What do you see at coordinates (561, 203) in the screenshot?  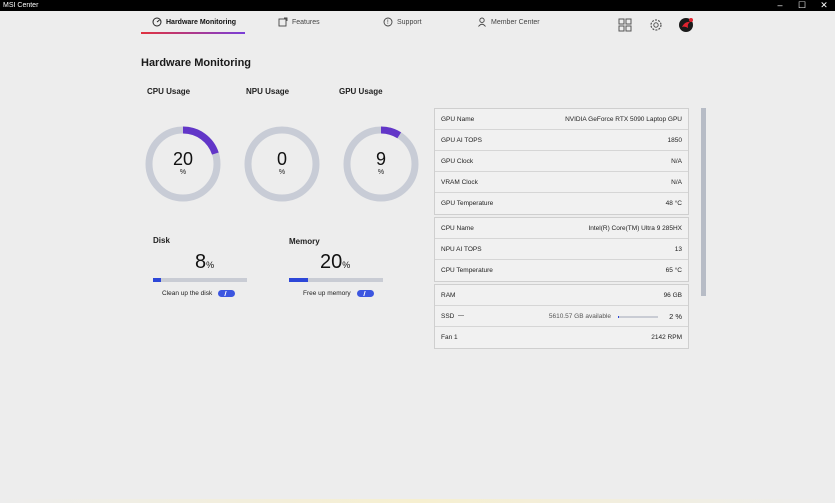 I see `info-row-gpu-temperature: GPU Temperature 48 °C` at bounding box center [561, 203].